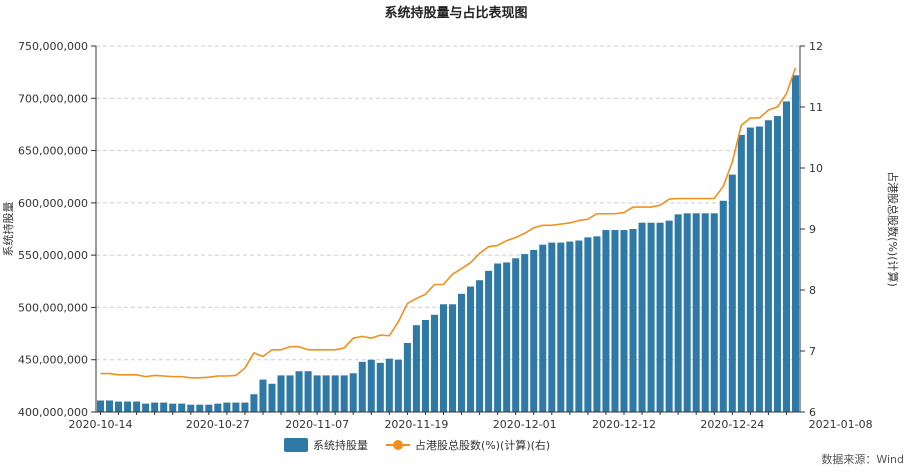  What do you see at coordinates (812, 351) in the screenshot?
I see `y2-tick-label: 7` at bounding box center [812, 351].